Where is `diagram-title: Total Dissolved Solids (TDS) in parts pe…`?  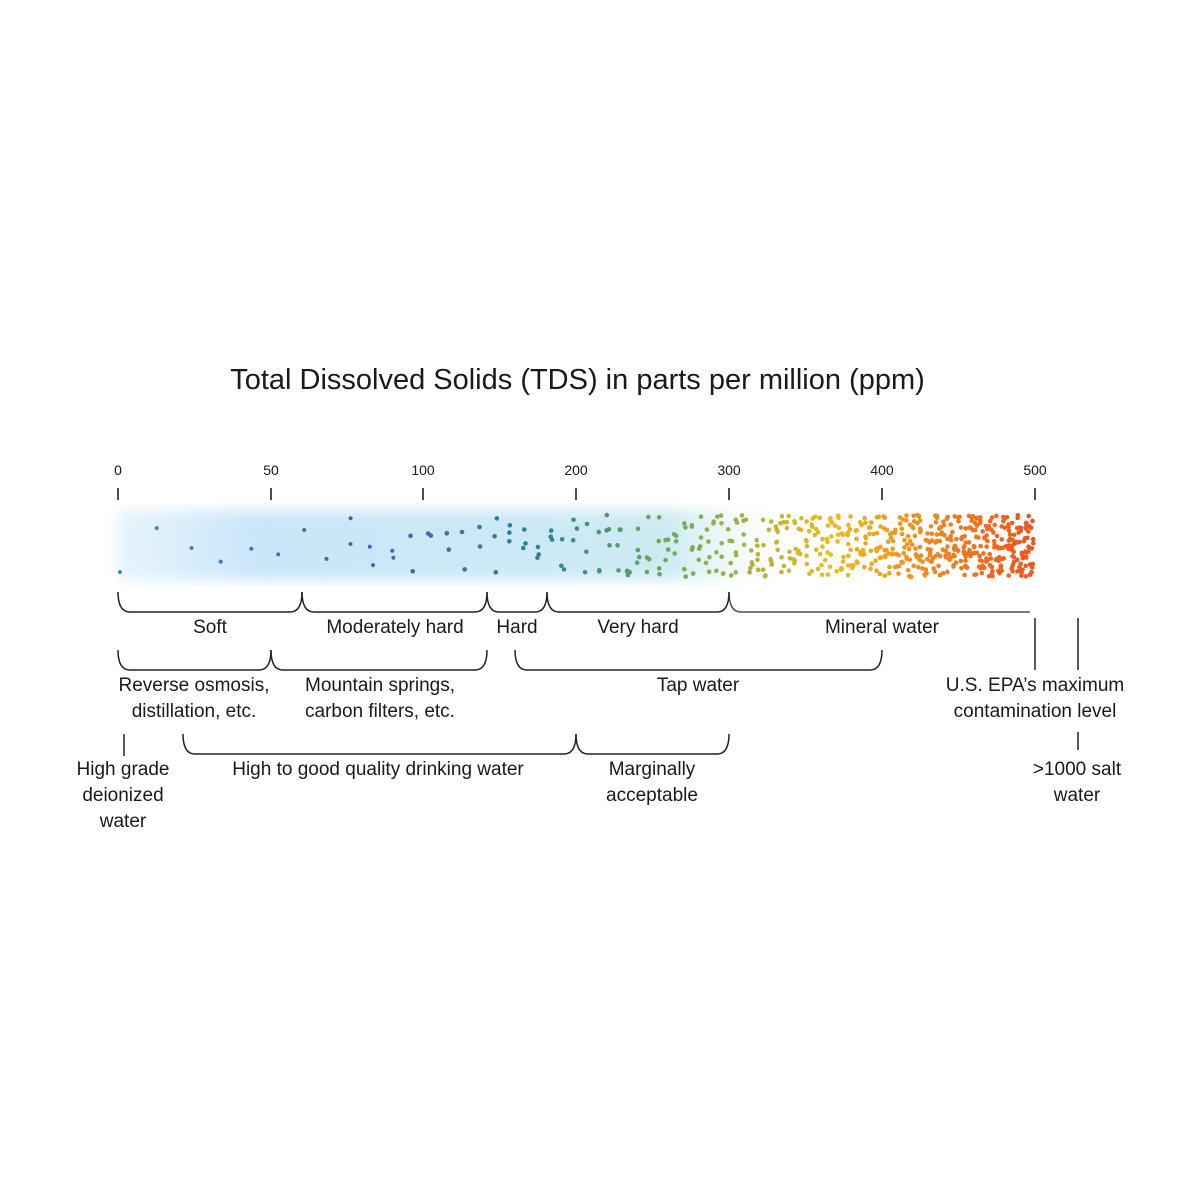 diagram-title: Total Dissolved Solids (TDS) in parts pe… is located at coordinates (577, 380).